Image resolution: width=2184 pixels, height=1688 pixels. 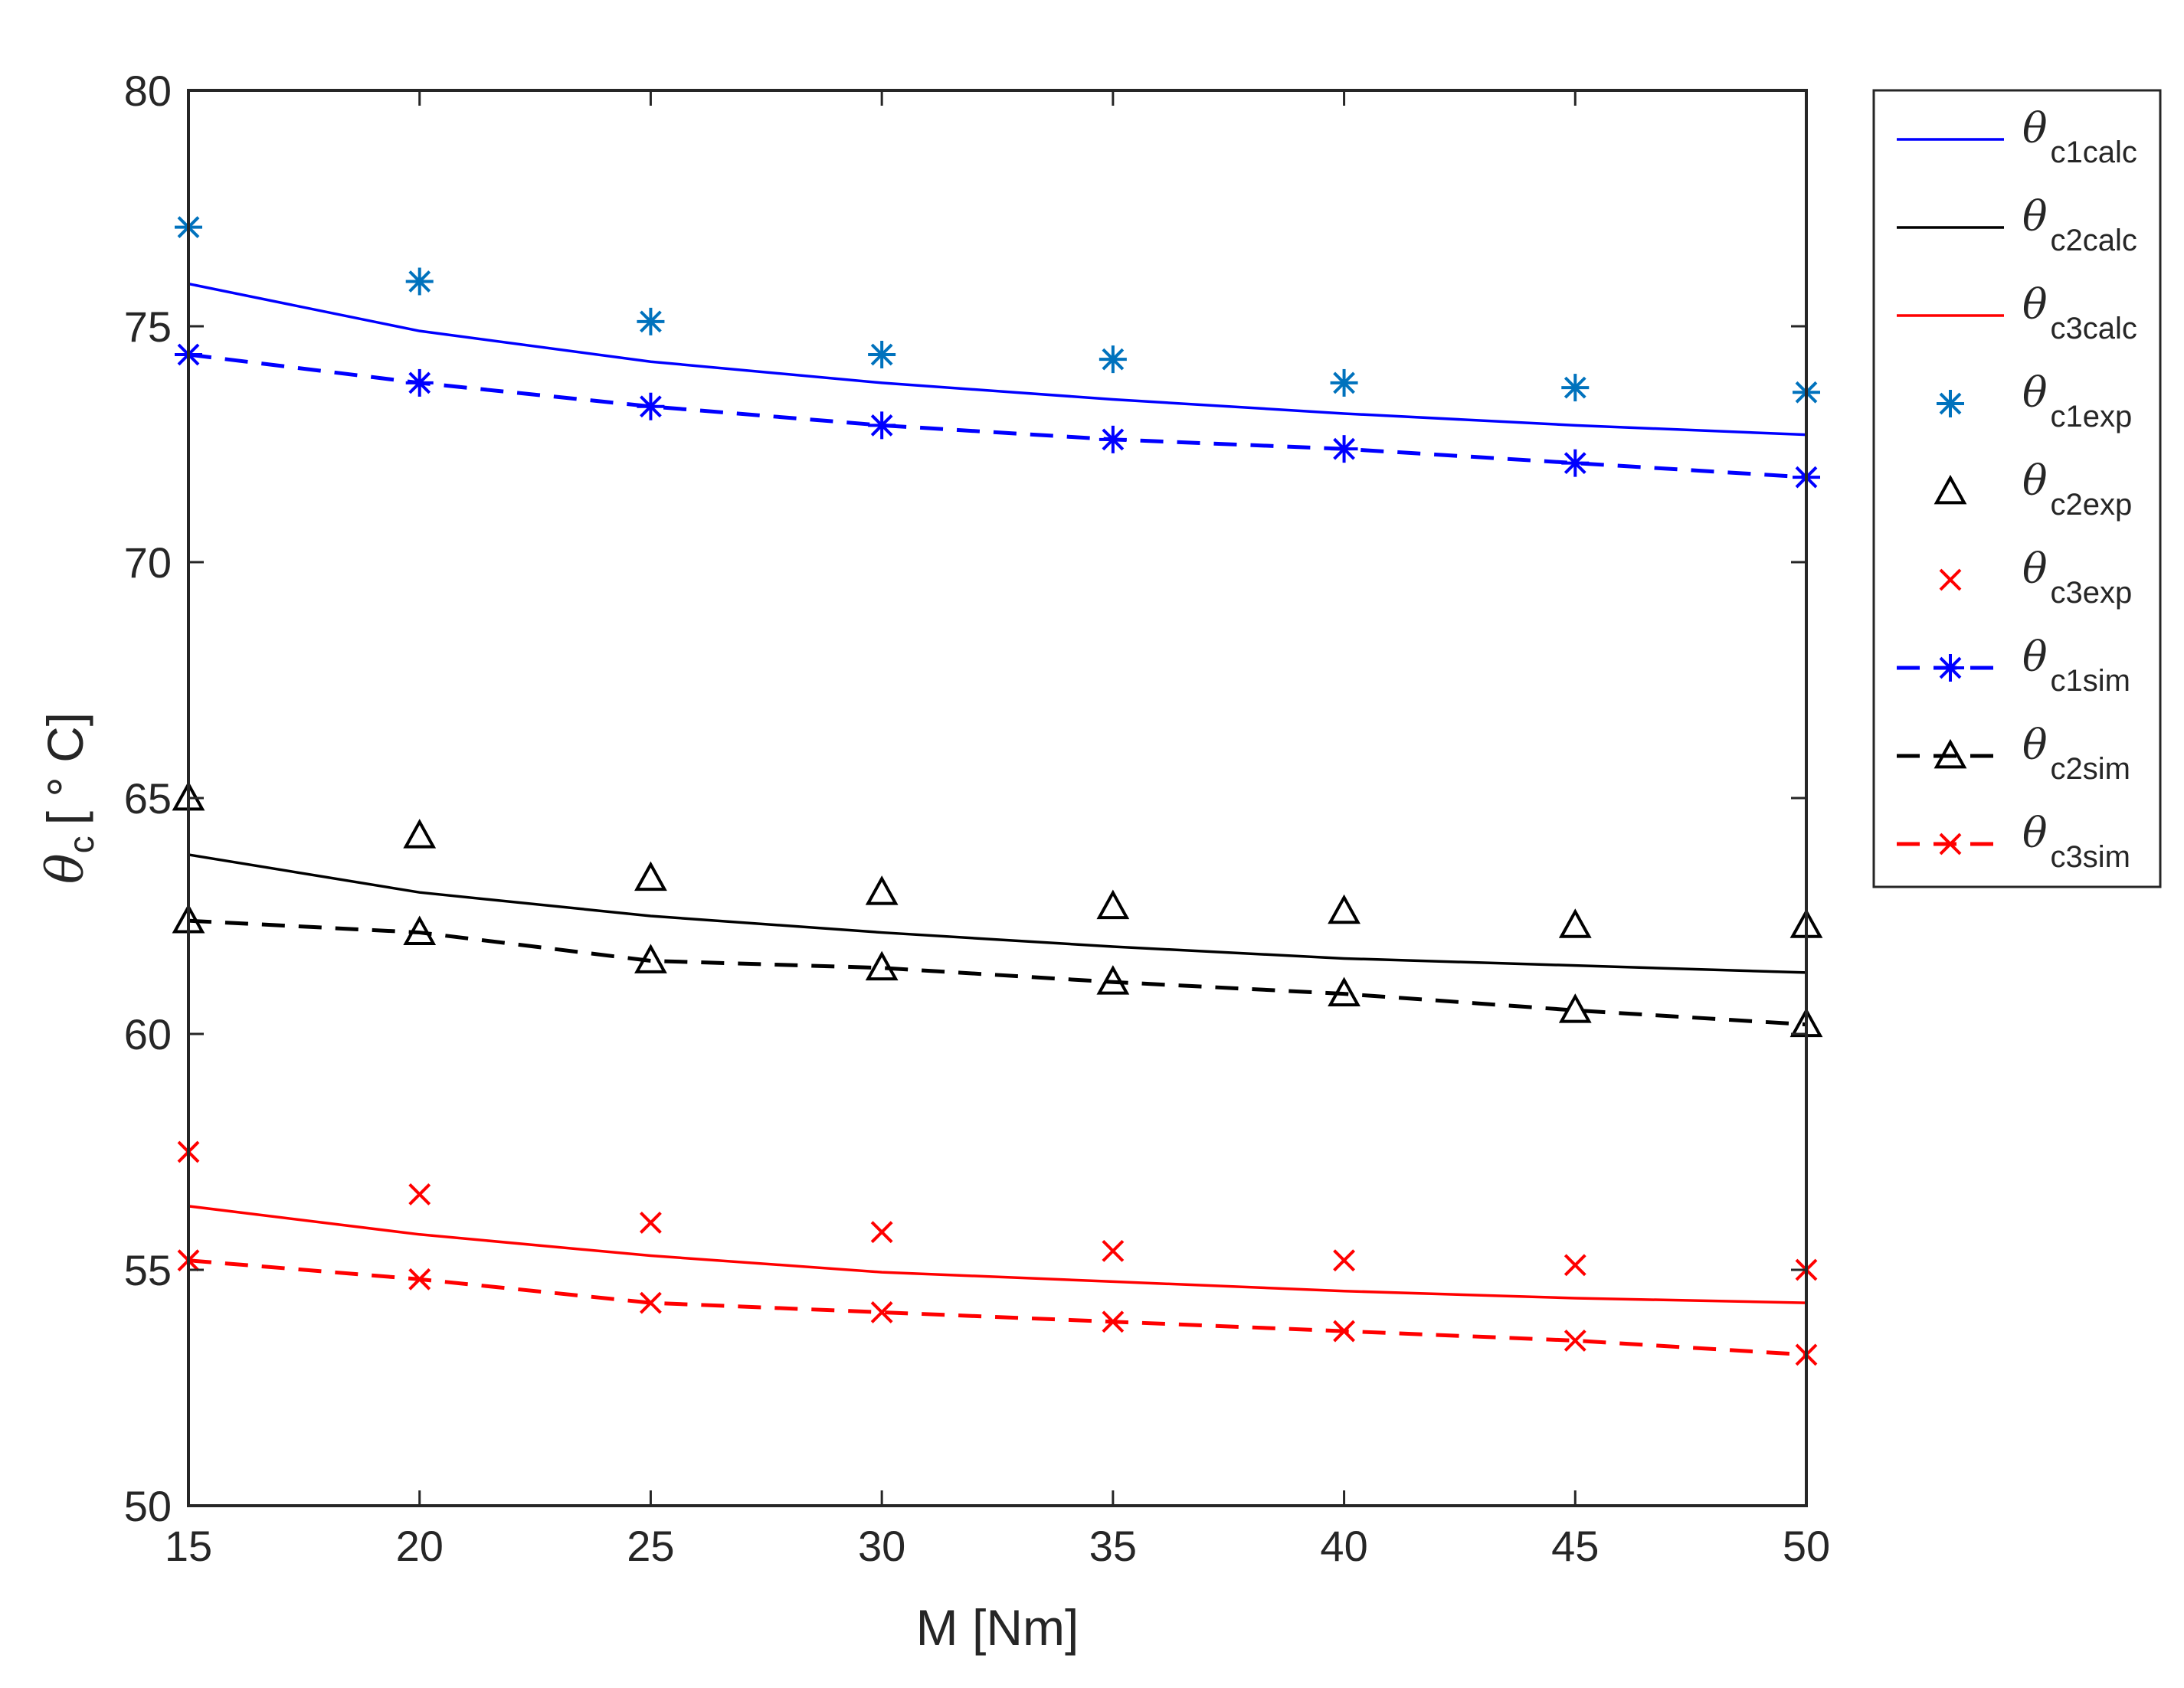 What do you see at coordinates (2077, 577) in the screenshot?
I see `legend-label-c3exp: θ c3exp` at bounding box center [2077, 577].